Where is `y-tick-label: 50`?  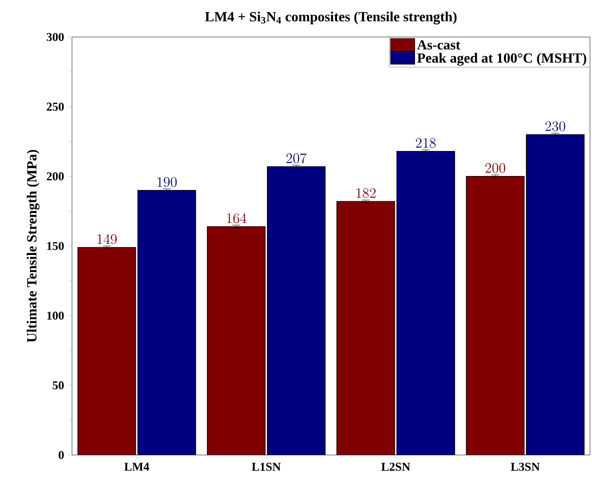
y-tick-label: 50 is located at coordinates (58, 385).